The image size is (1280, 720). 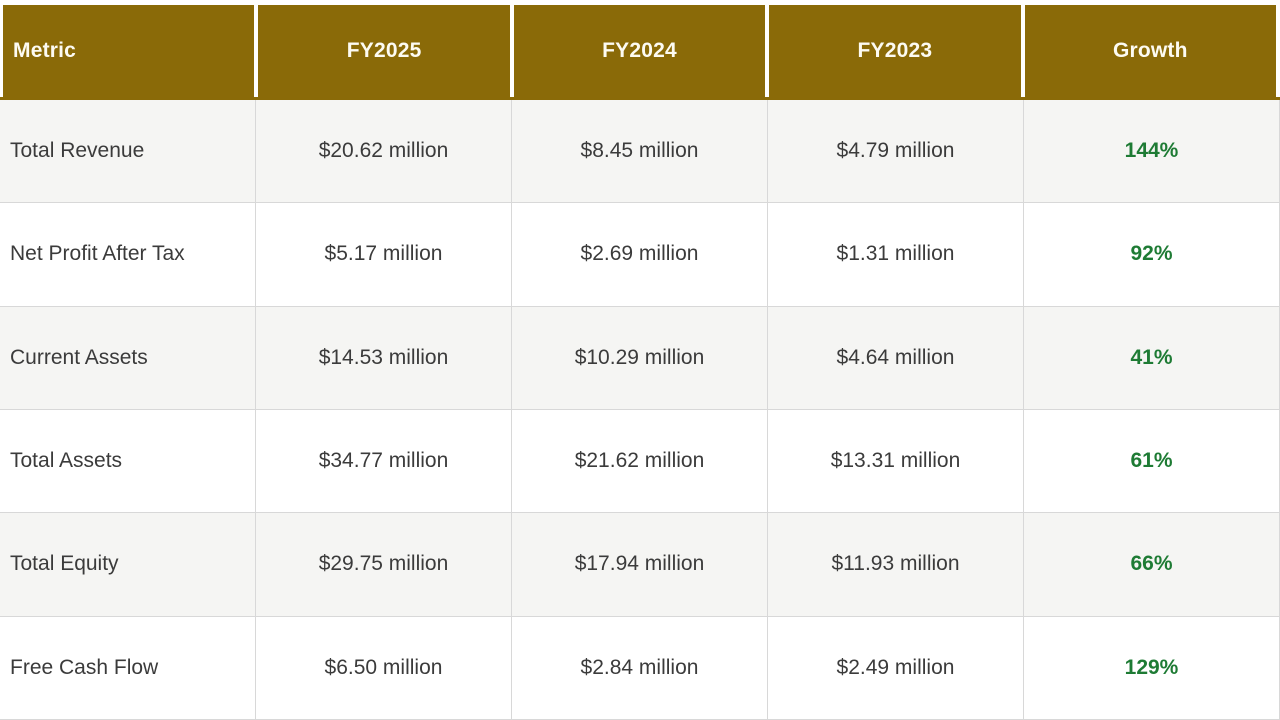 What do you see at coordinates (895, 51) in the screenshot?
I see `header-cell-fy2023: FY2023` at bounding box center [895, 51].